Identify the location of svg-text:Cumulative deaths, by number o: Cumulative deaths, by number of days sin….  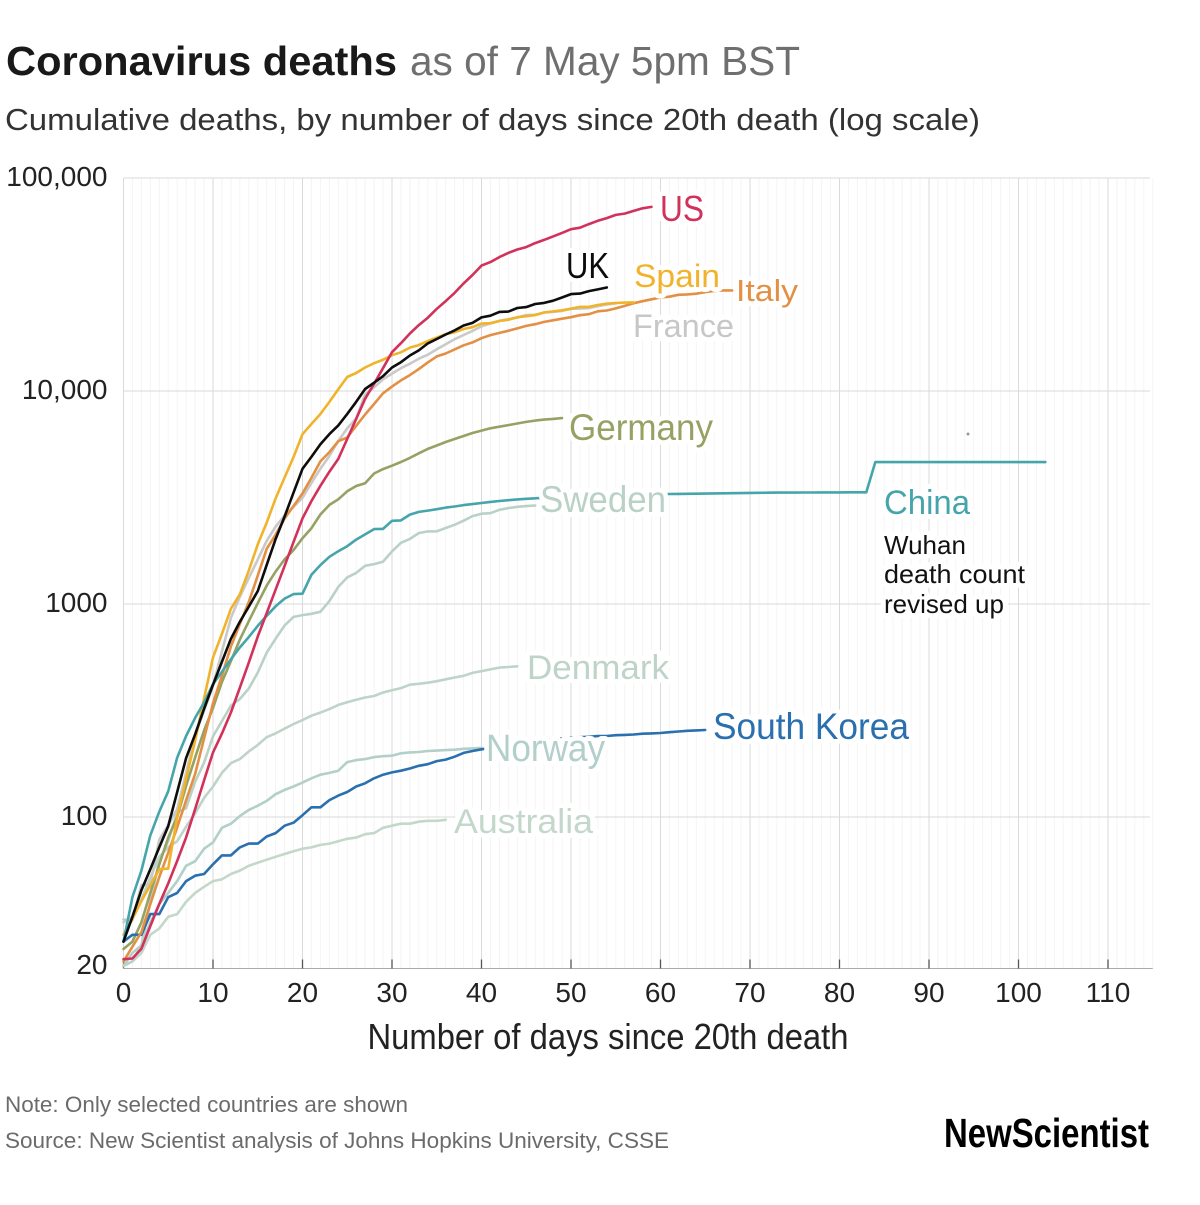
(492, 119).